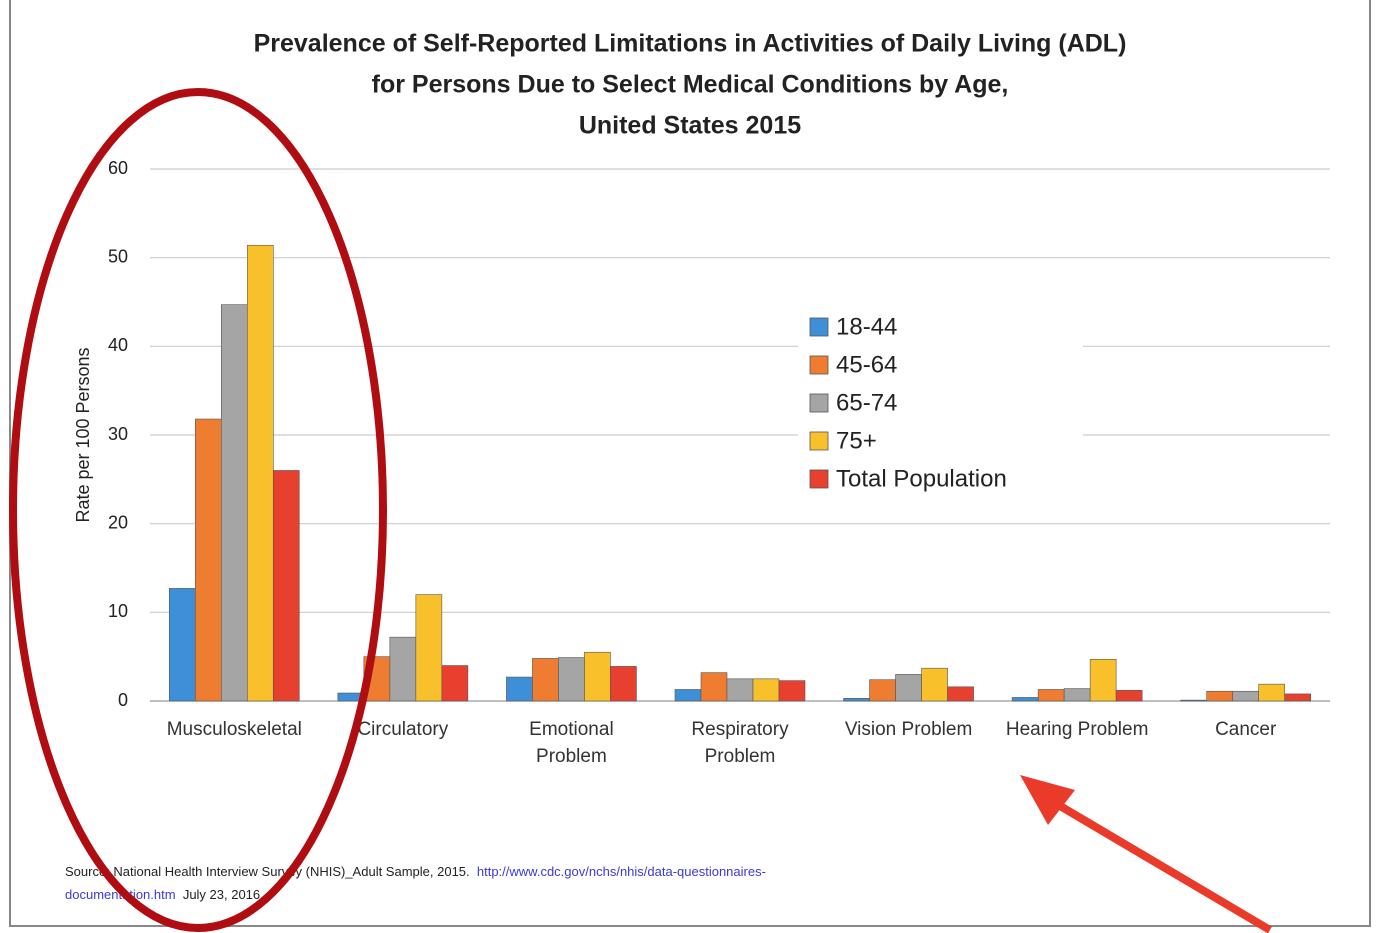  What do you see at coordinates (118, 611) in the screenshot?
I see `y-tick-label: 10` at bounding box center [118, 611].